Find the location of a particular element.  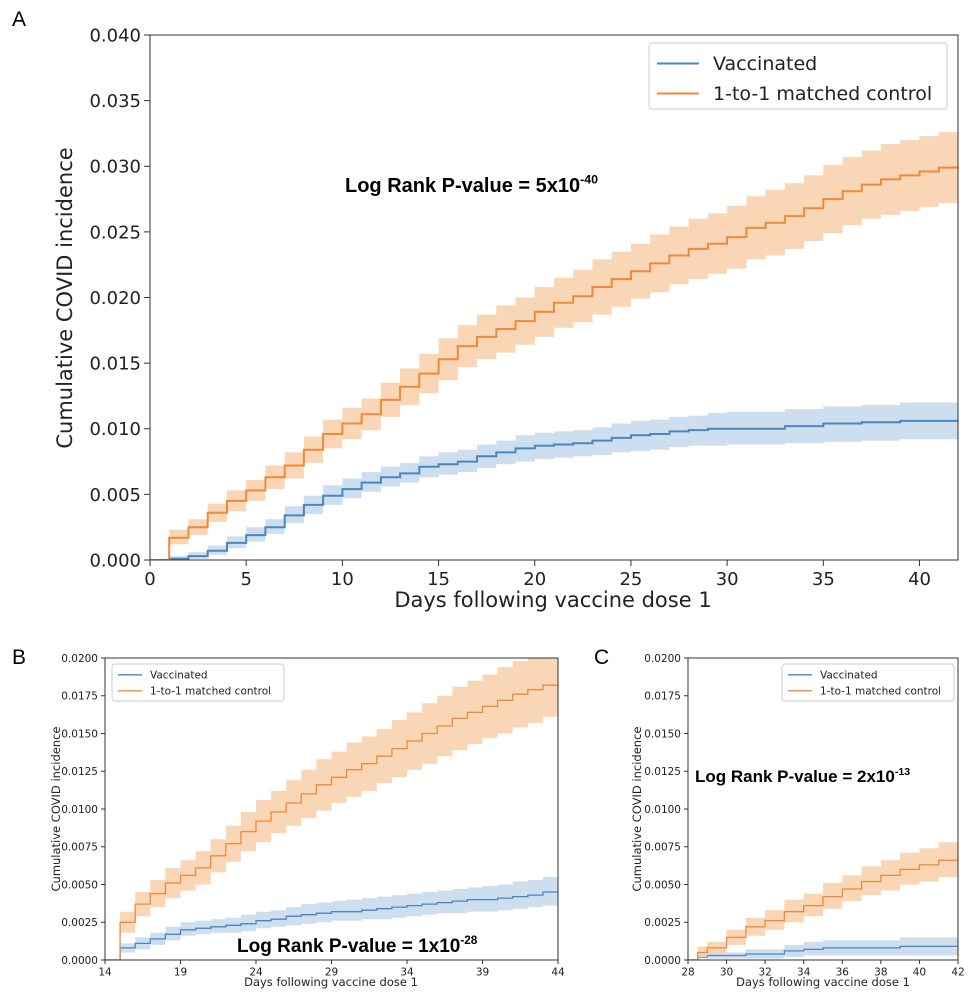

x-tick-label: 35 is located at coordinates (823, 579).